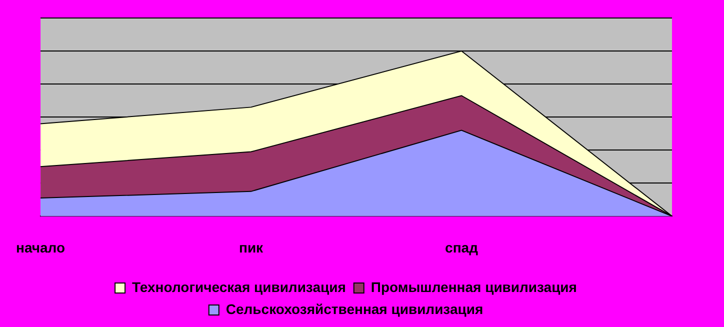  What do you see at coordinates (239, 286) in the screenshot?
I see `legend-label: Технологическая цивилизация` at bounding box center [239, 286].